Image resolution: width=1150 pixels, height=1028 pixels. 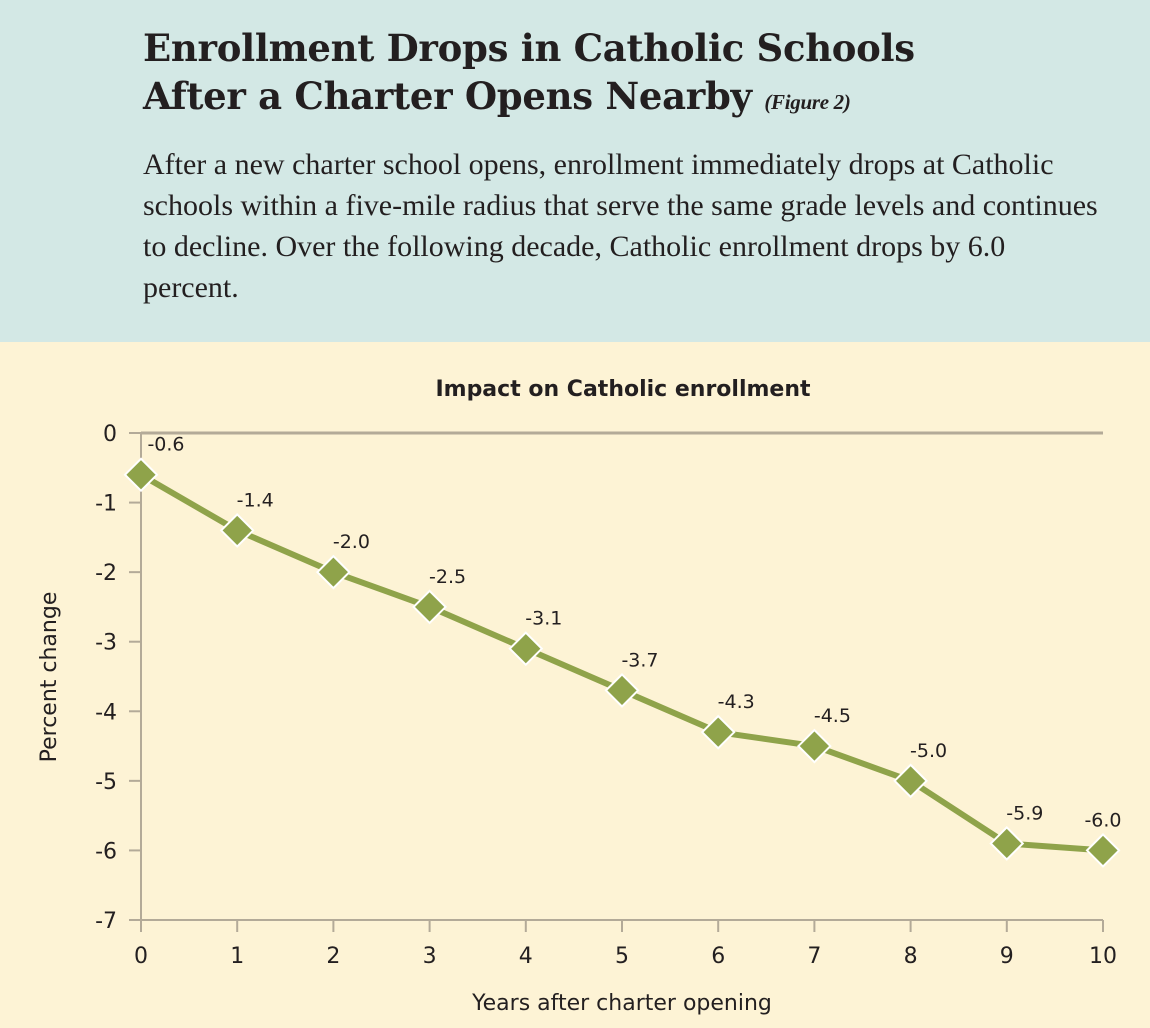 I want to click on data-label: -3.7, so click(x=639, y=660).